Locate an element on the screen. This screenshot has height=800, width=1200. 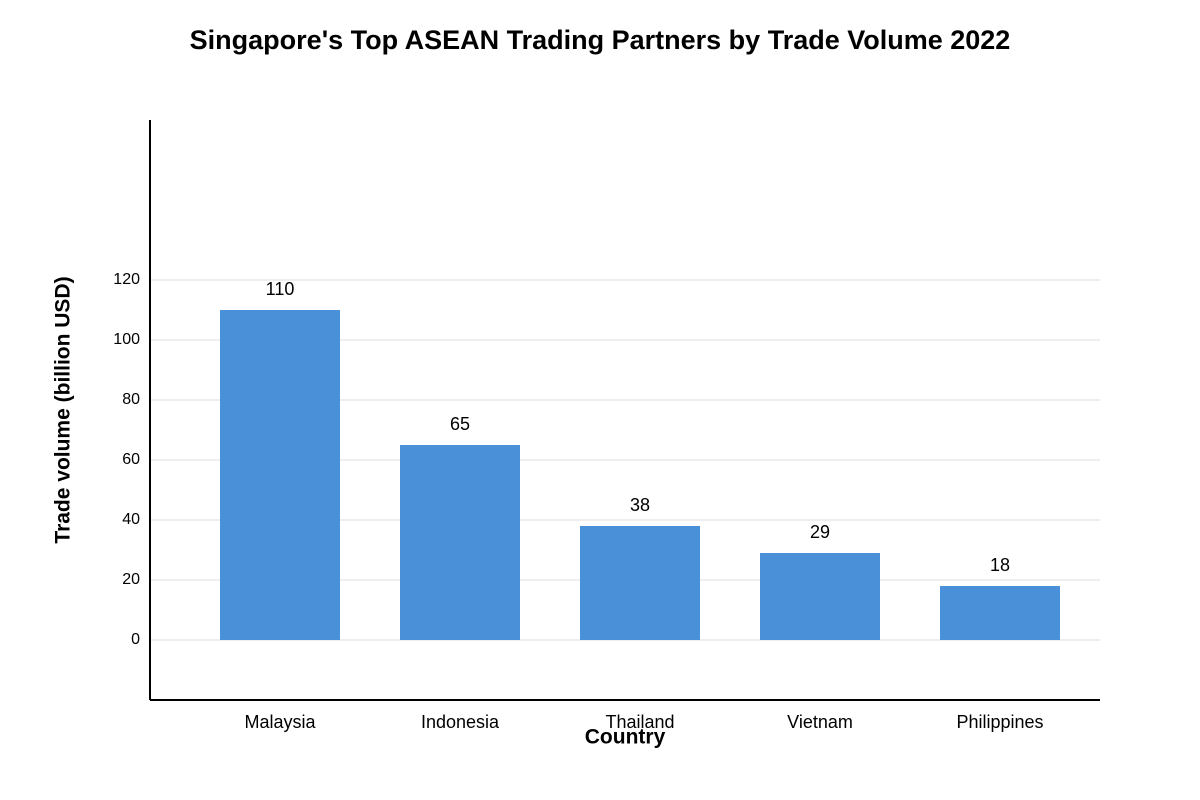
y-tick-label: 80 is located at coordinates (131, 399).